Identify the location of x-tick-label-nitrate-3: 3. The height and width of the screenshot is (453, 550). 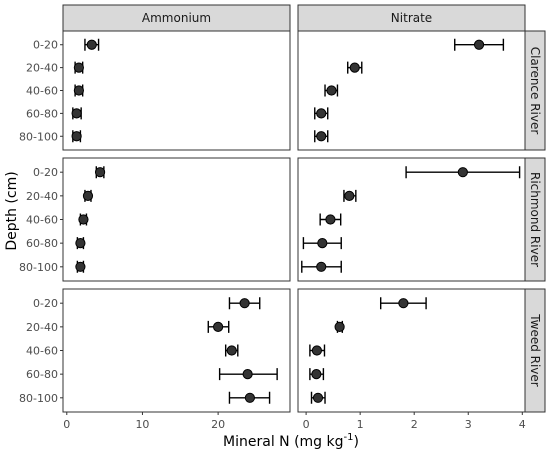
(468, 424).